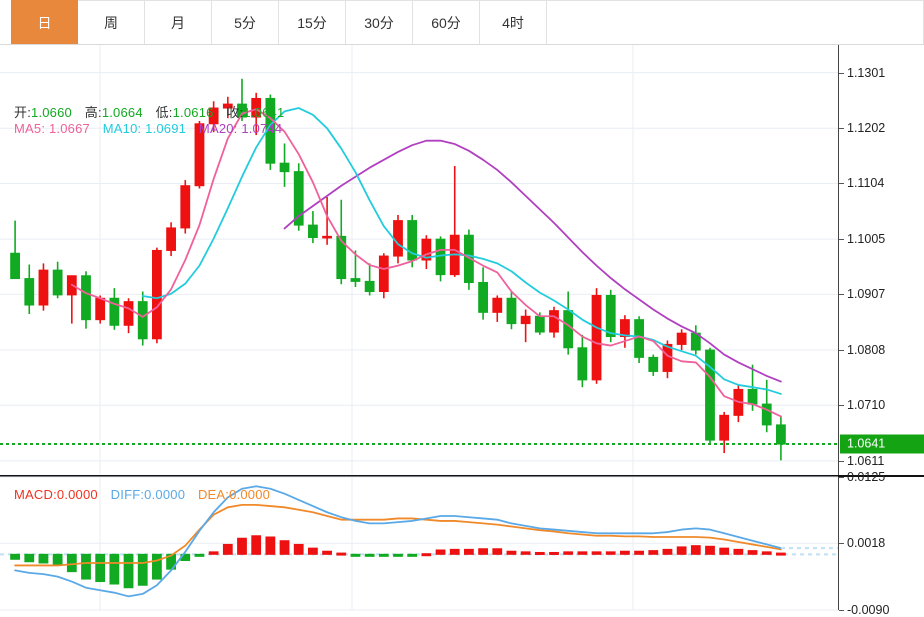  What do you see at coordinates (245, 22) in the screenshot?
I see `timeframe-tab-3: 5分` at bounding box center [245, 22].